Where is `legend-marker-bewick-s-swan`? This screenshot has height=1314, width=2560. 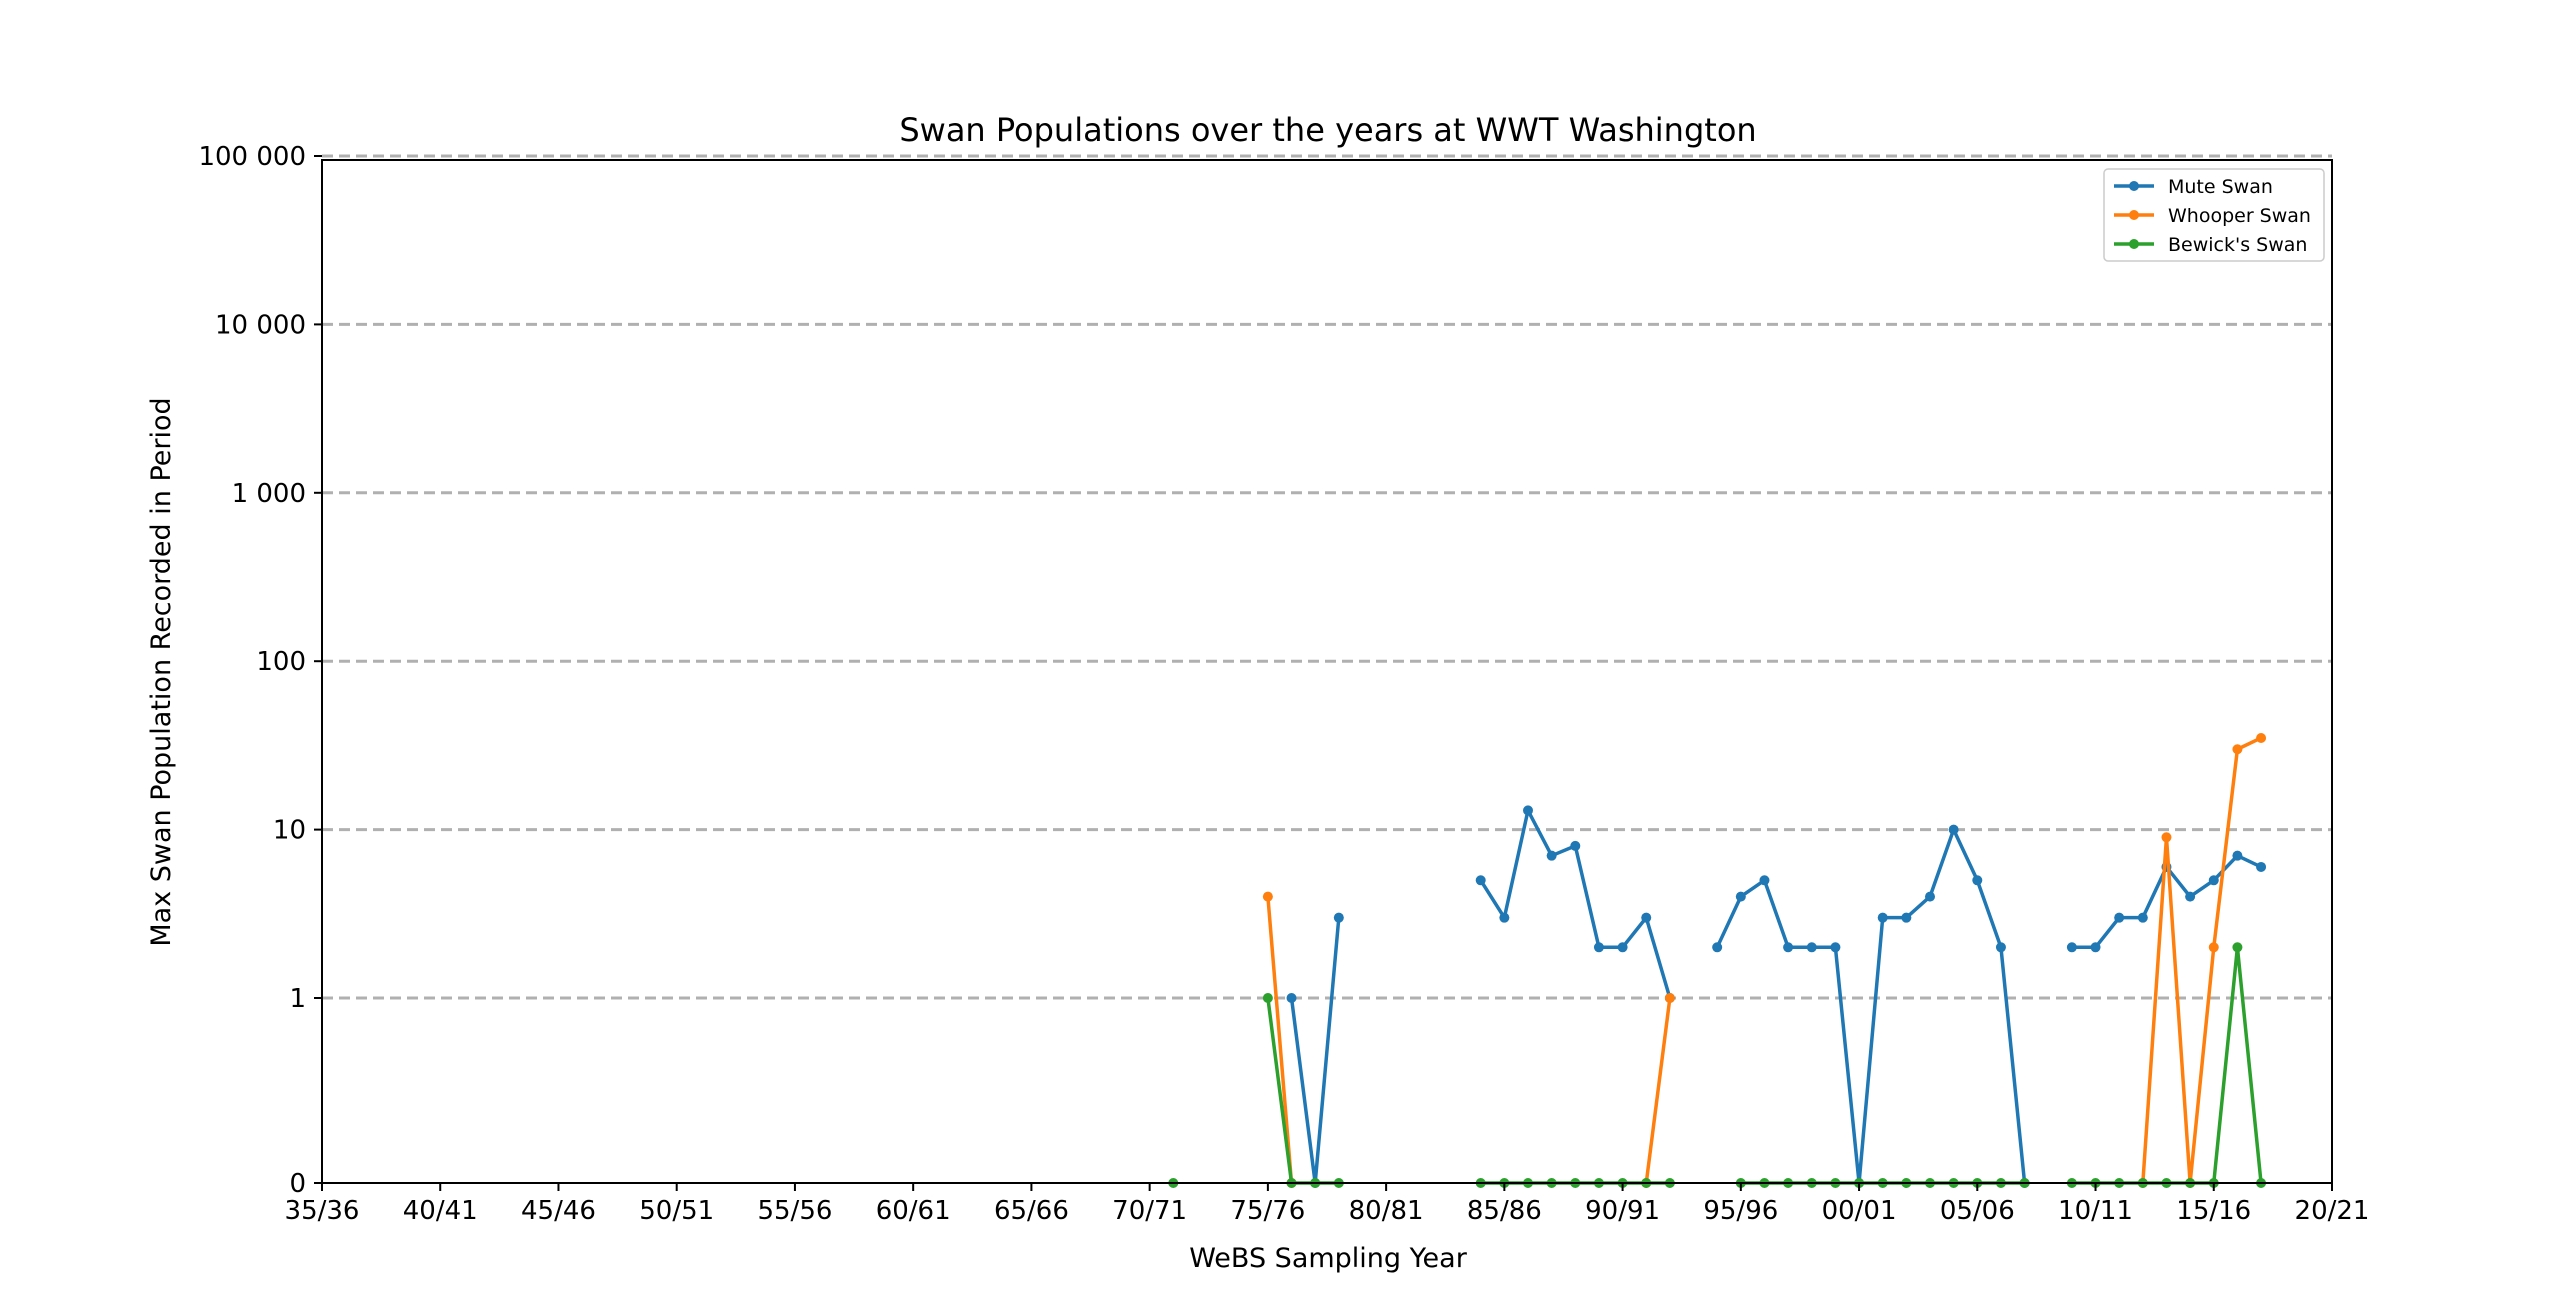 legend-marker-bewick-s-swan is located at coordinates (2134, 244).